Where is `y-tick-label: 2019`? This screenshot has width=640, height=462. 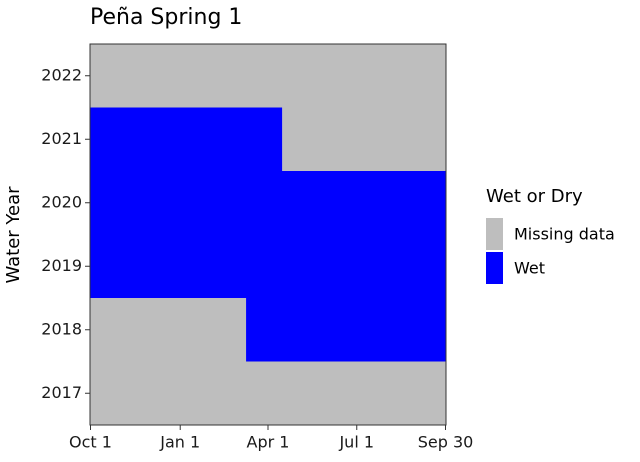
y-tick-label: 2019 is located at coordinates (61, 265).